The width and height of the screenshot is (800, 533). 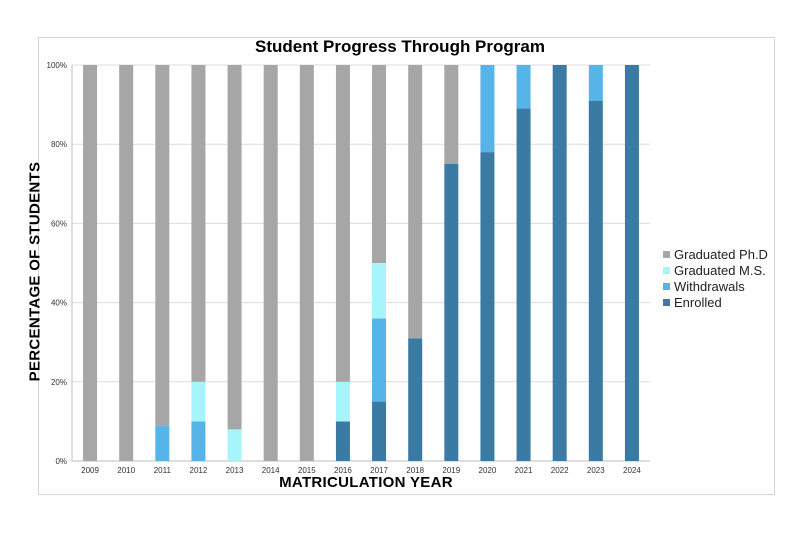 What do you see at coordinates (307, 470) in the screenshot?
I see `x-tick-label: 2015` at bounding box center [307, 470].